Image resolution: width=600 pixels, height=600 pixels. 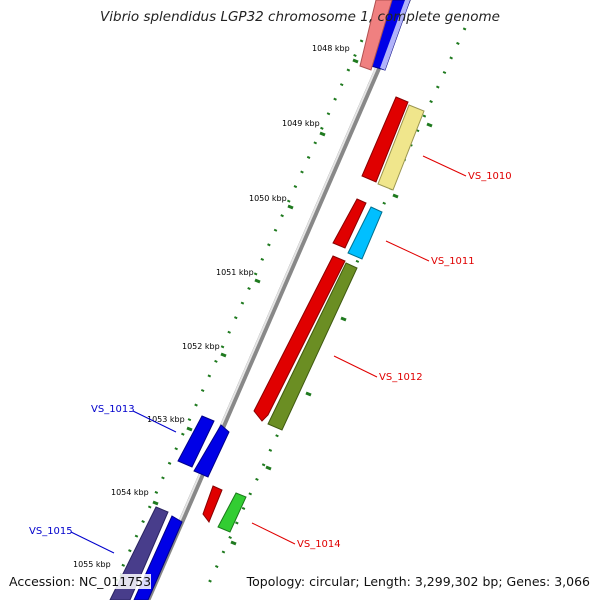 What do you see at coordinates (453, 261) in the screenshot?
I see `gene-label-vs1011: VS_1011` at bounding box center [453, 261].